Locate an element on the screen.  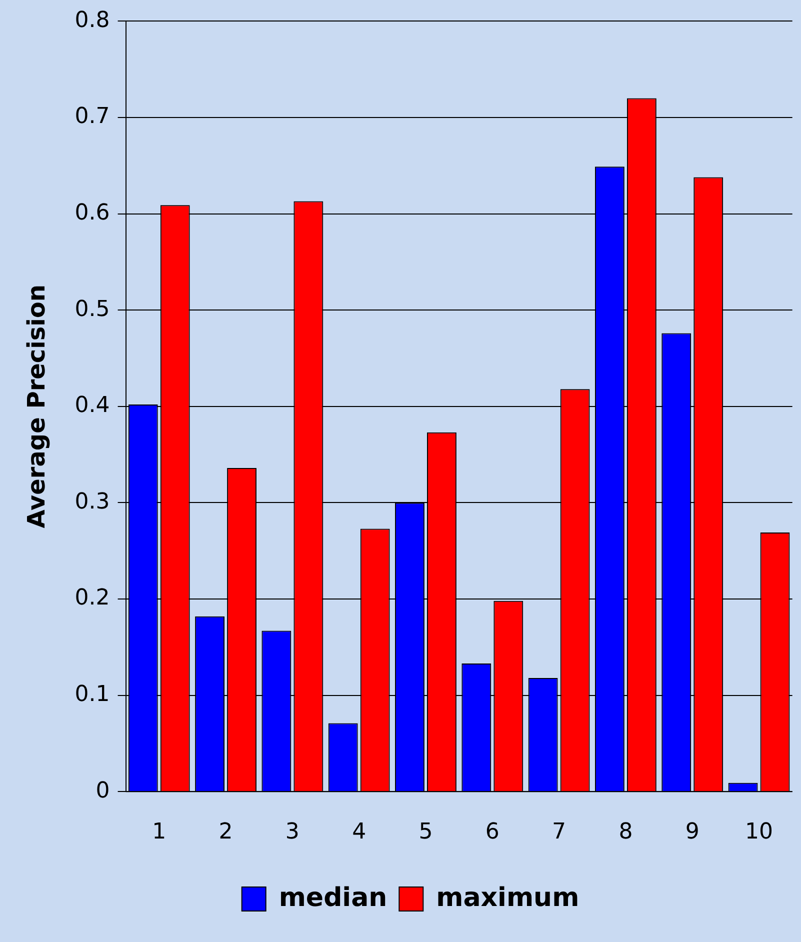
y-tick-label: 0.5 is located at coordinates (92, 309).